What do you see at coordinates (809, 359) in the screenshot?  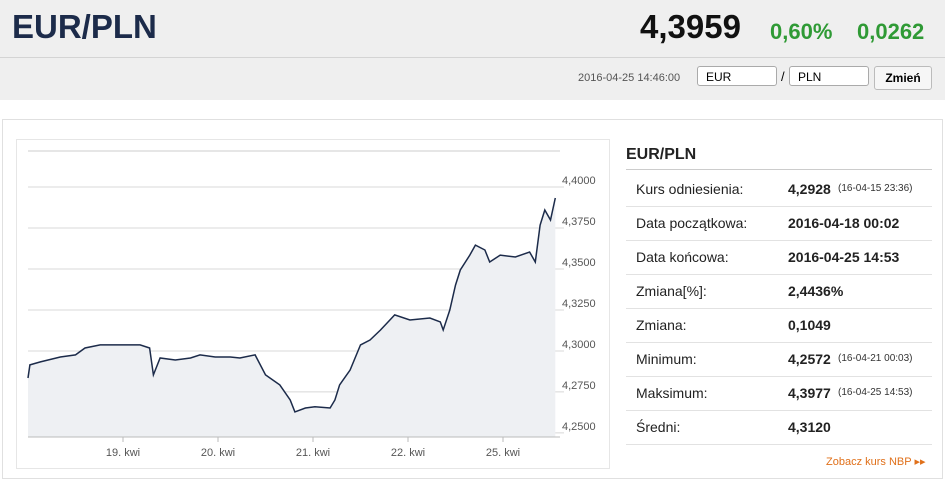 I see `info-value: 4,2572` at bounding box center [809, 359].